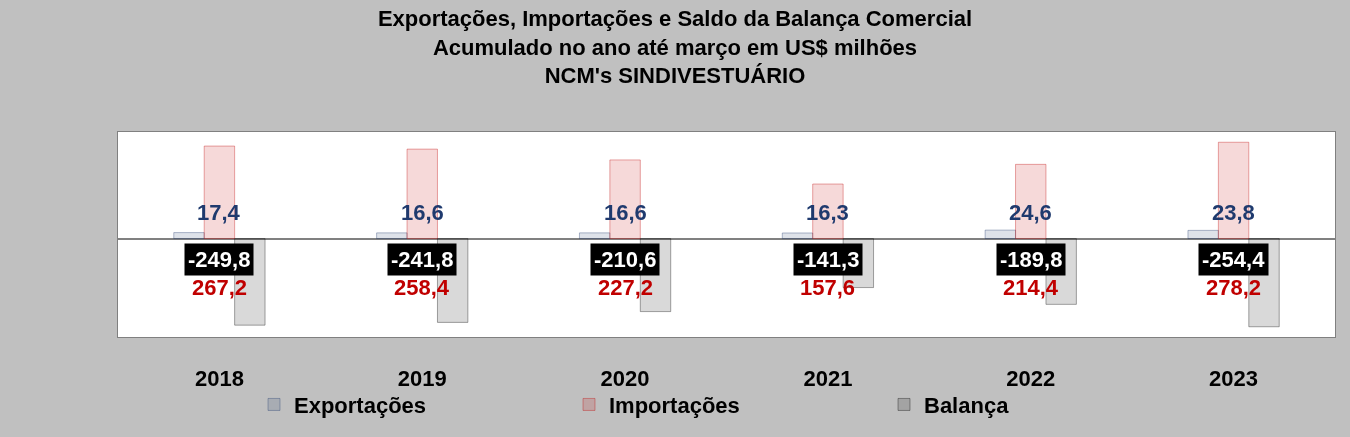 This screenshot has height=437, width=1350. I want to click on data-label: 16,3, so click(827, 212).